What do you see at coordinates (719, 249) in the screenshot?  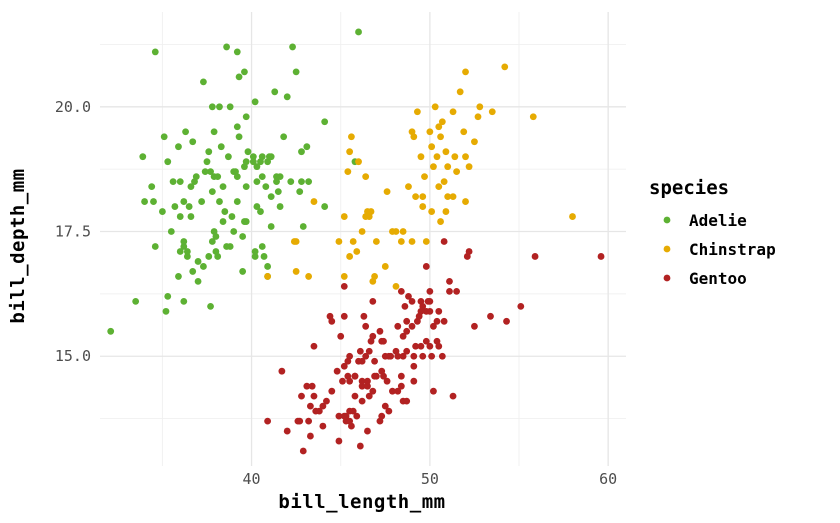 I see `legend-items: Adelie Chinstrap Gentoo` at bounding box center [719, 249].